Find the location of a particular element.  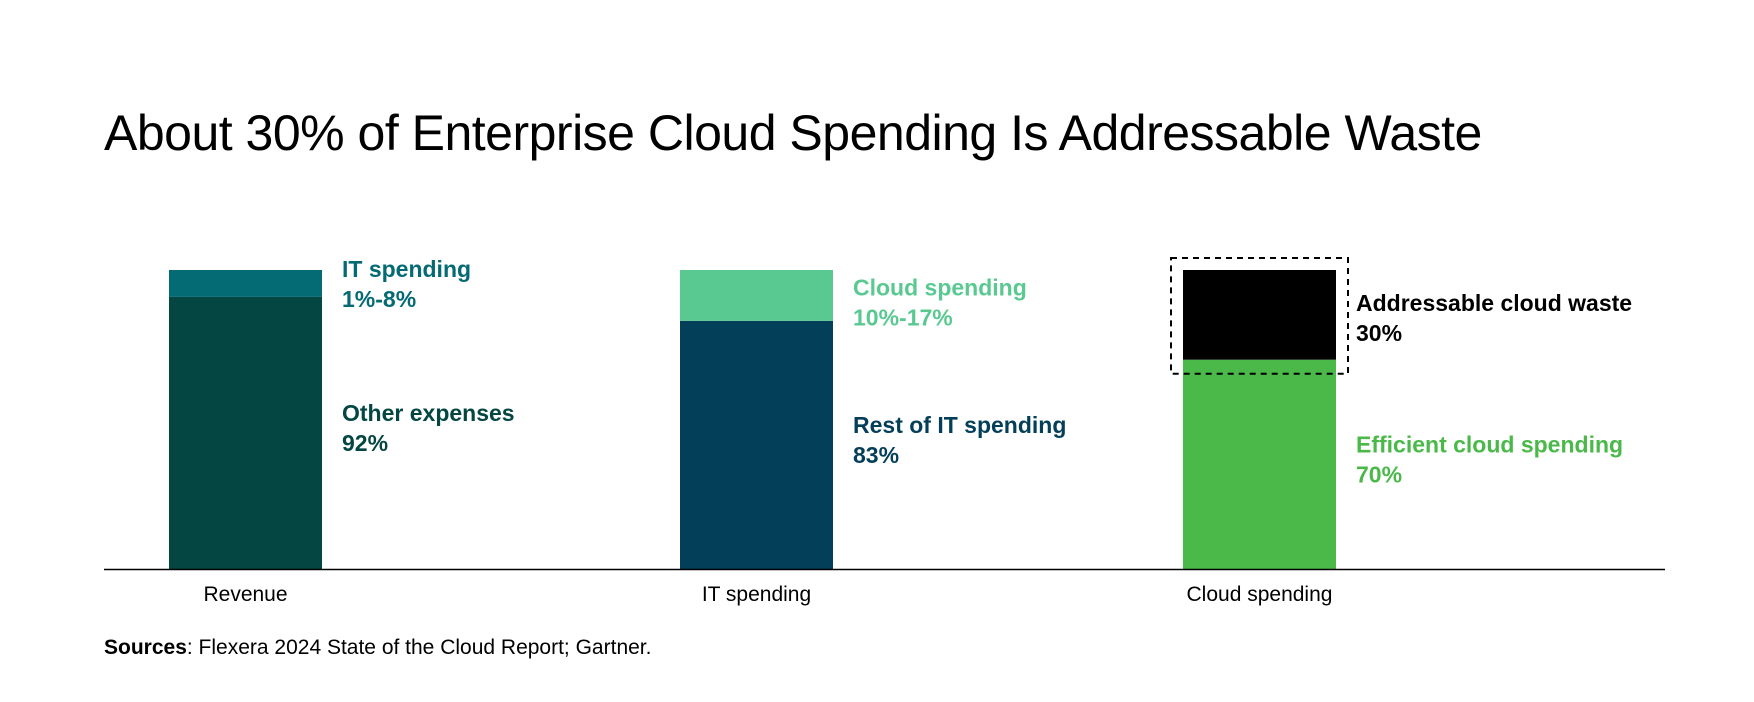

segment-addressable-cloud-waste is located at coordinates (1259, 315).